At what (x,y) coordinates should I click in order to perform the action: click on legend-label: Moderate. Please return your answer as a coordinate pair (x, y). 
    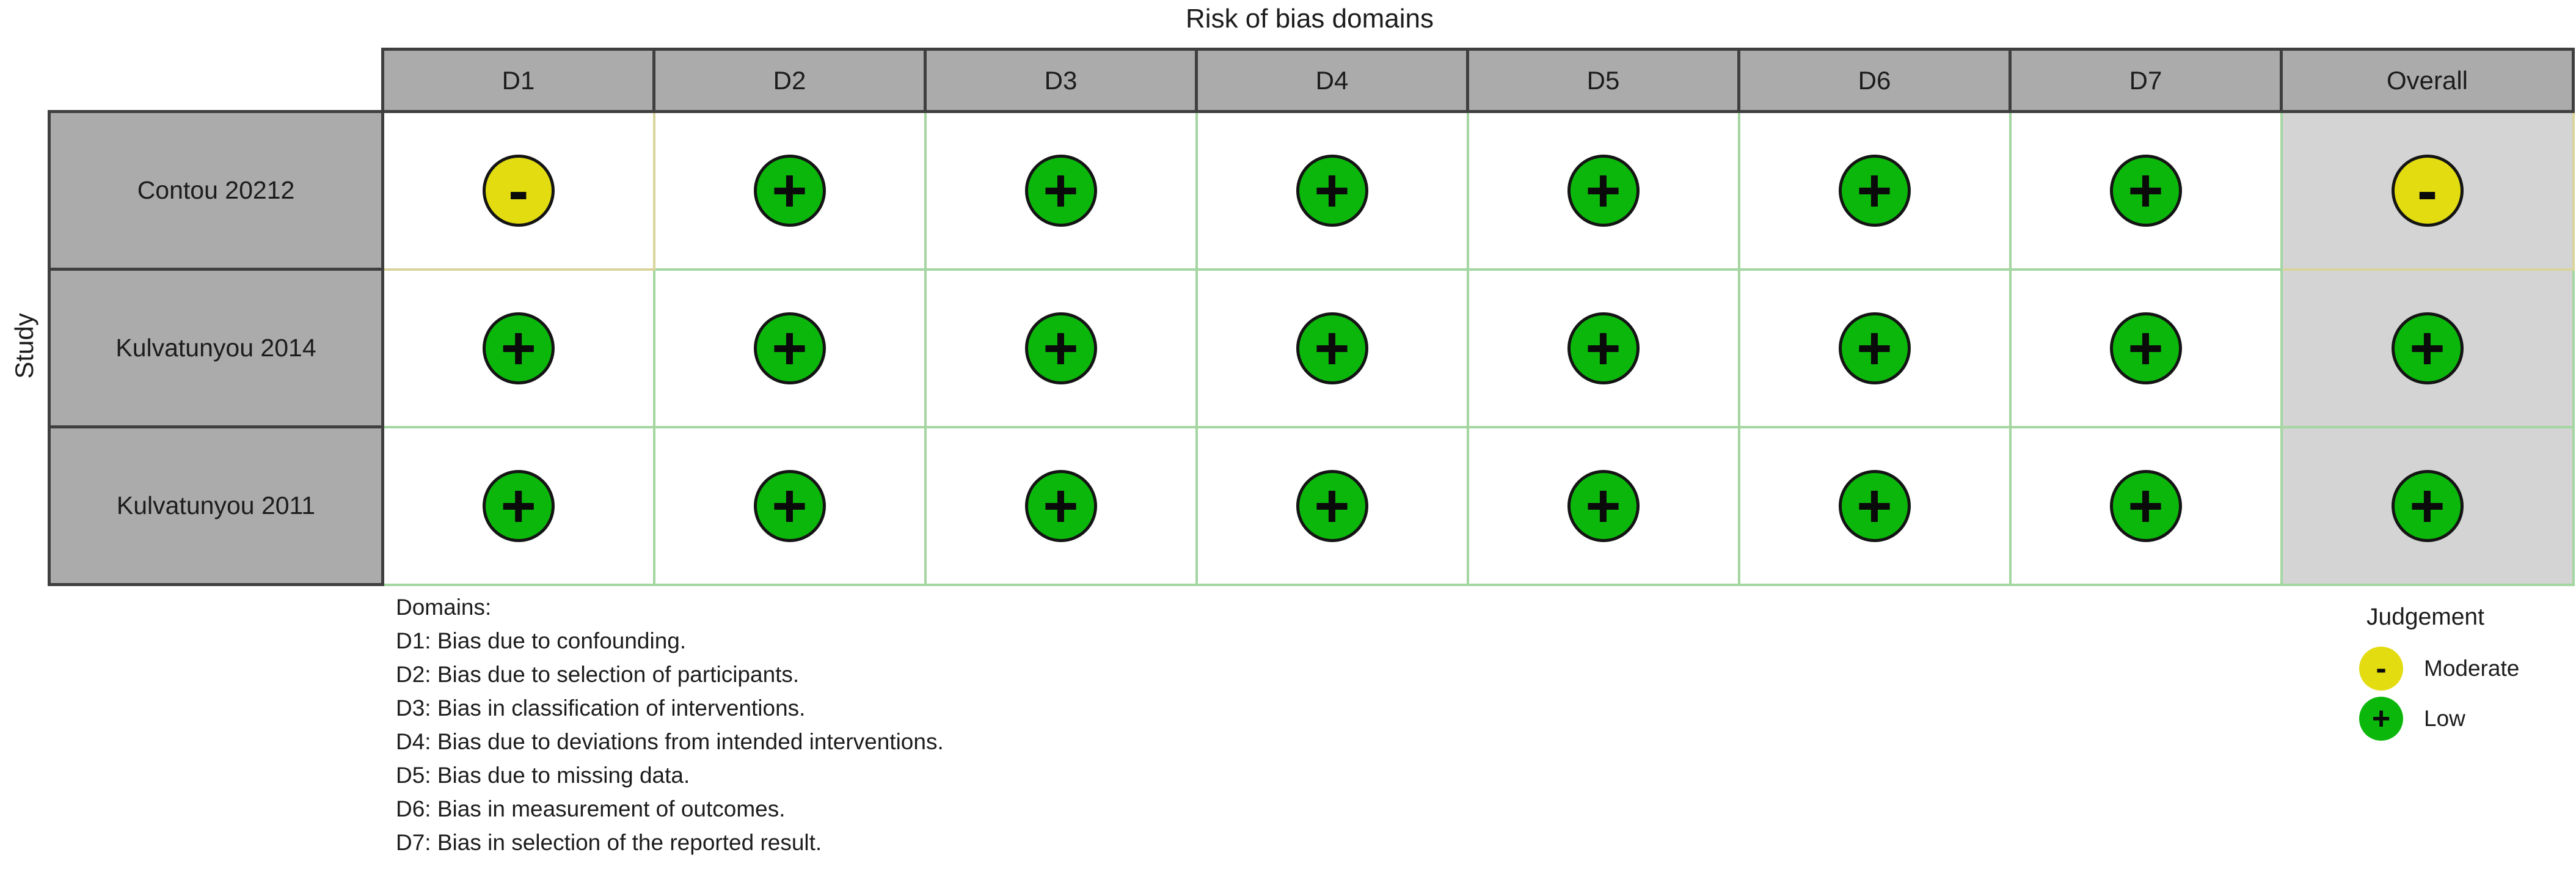
    Looking at the image, I should click on (2472, 668).